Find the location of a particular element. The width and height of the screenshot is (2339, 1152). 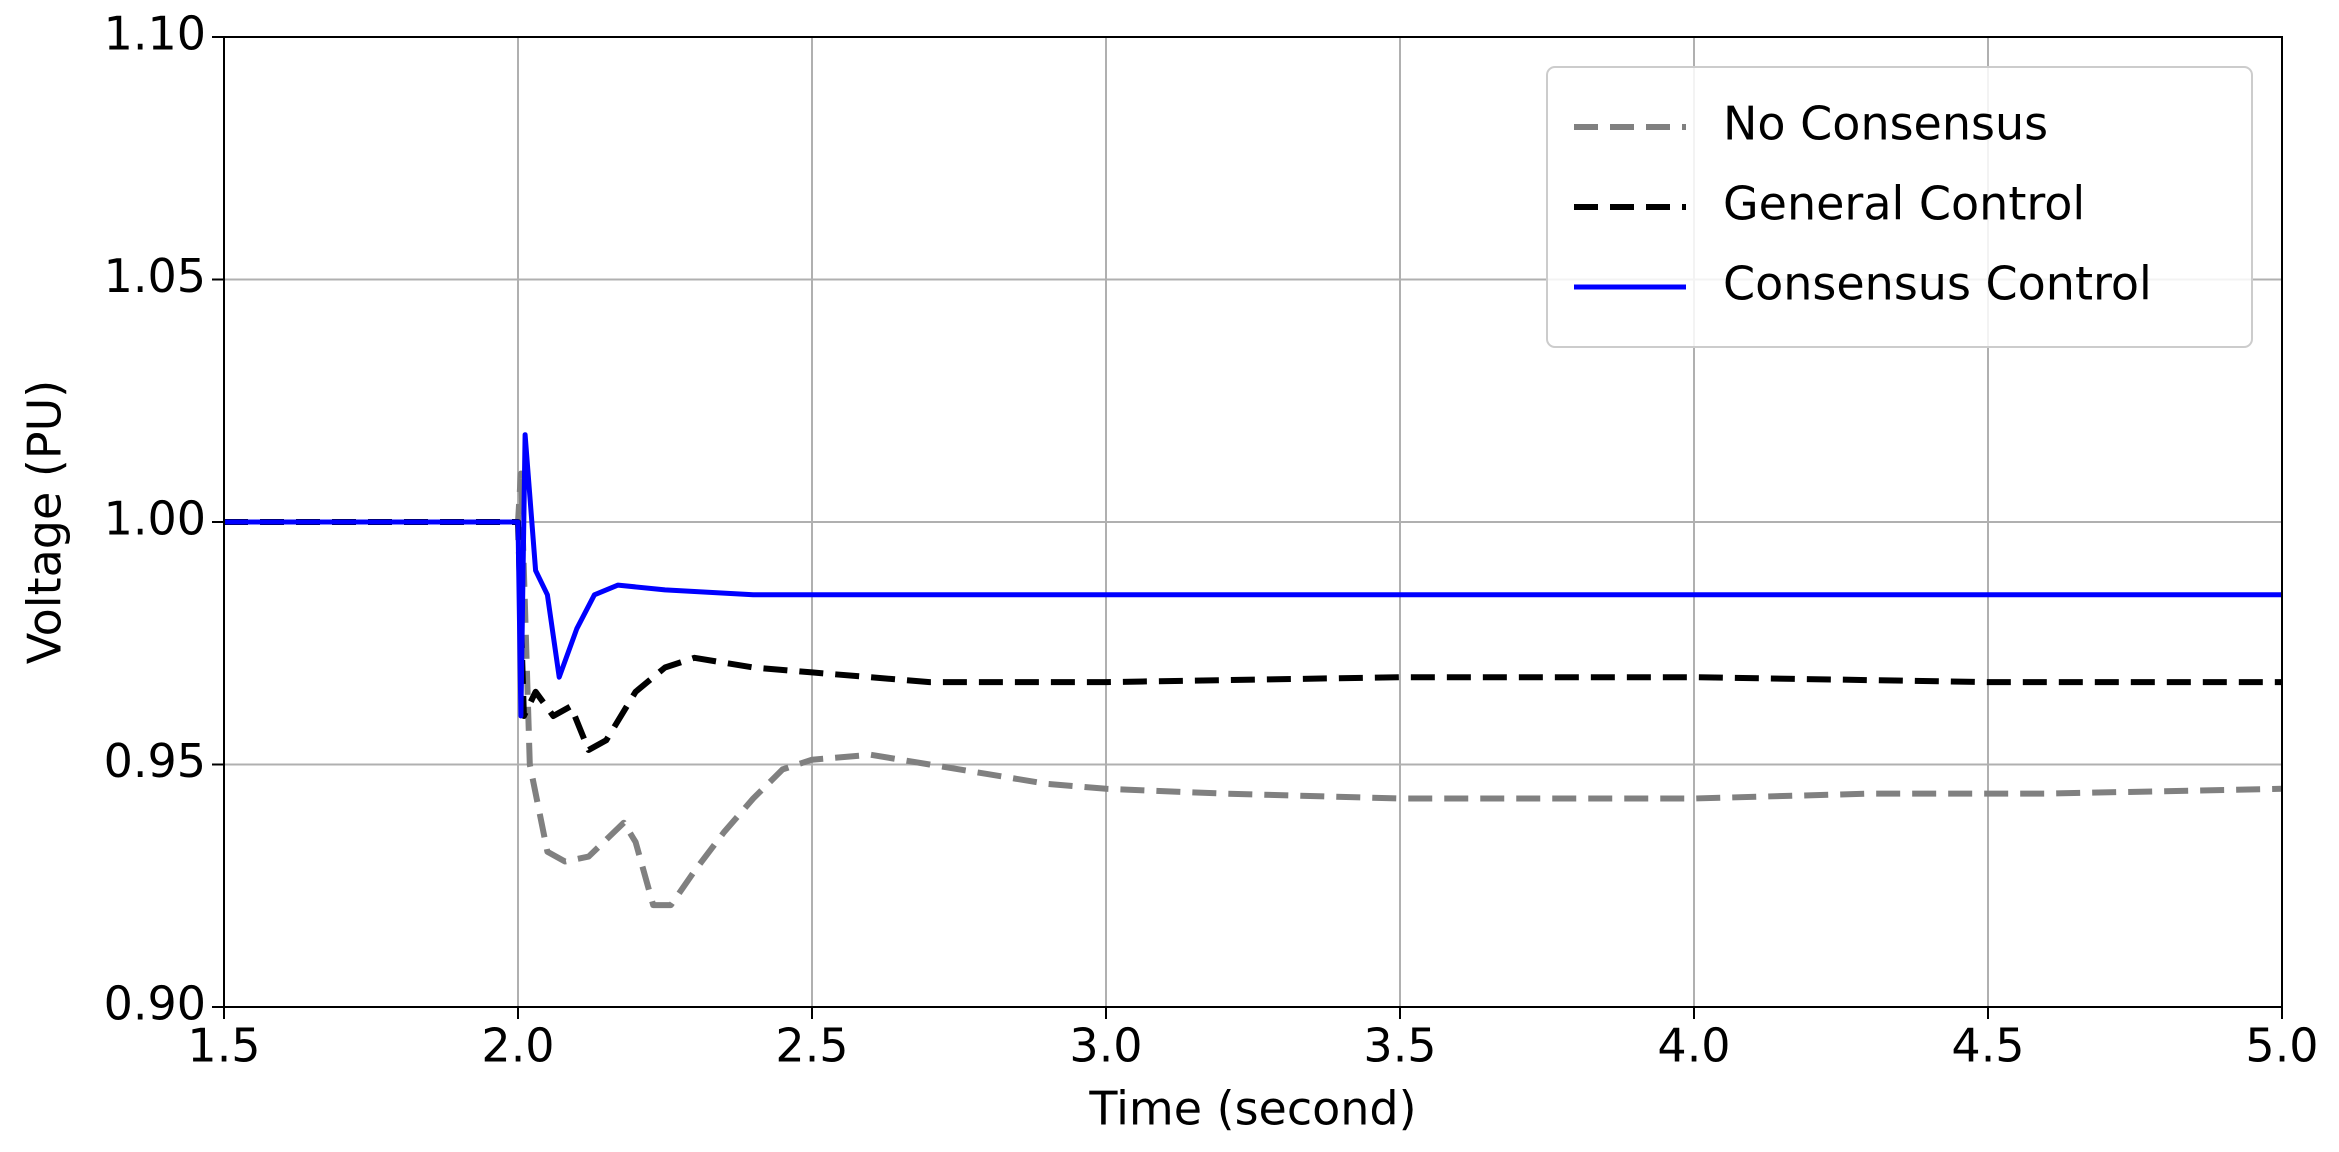

legend-label: General Control is located at coordinates (1904, 204).